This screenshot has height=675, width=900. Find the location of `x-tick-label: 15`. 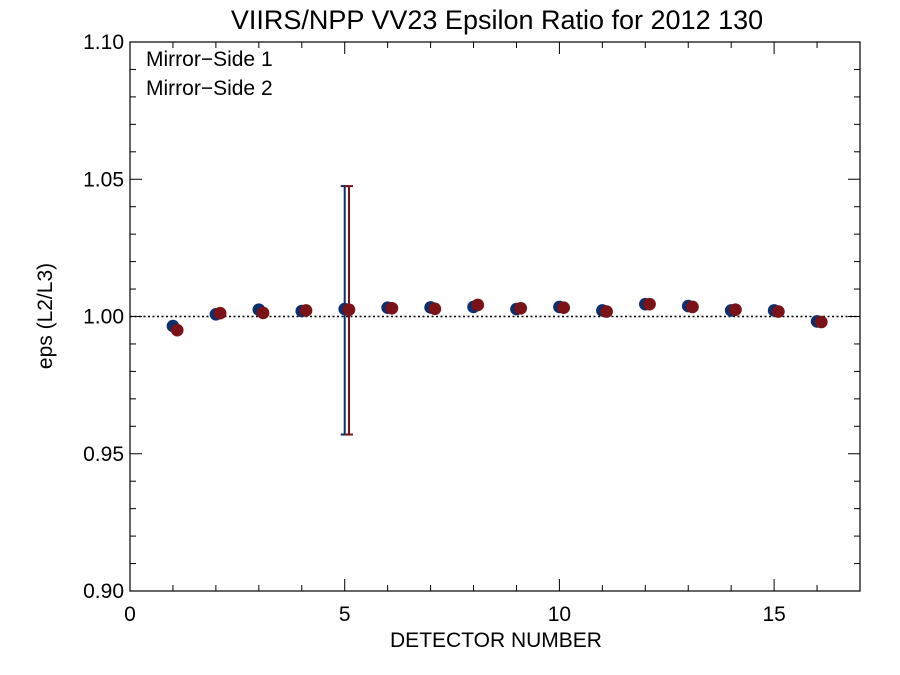

x-tick-label: 15 is located at coordinates (773, 614).